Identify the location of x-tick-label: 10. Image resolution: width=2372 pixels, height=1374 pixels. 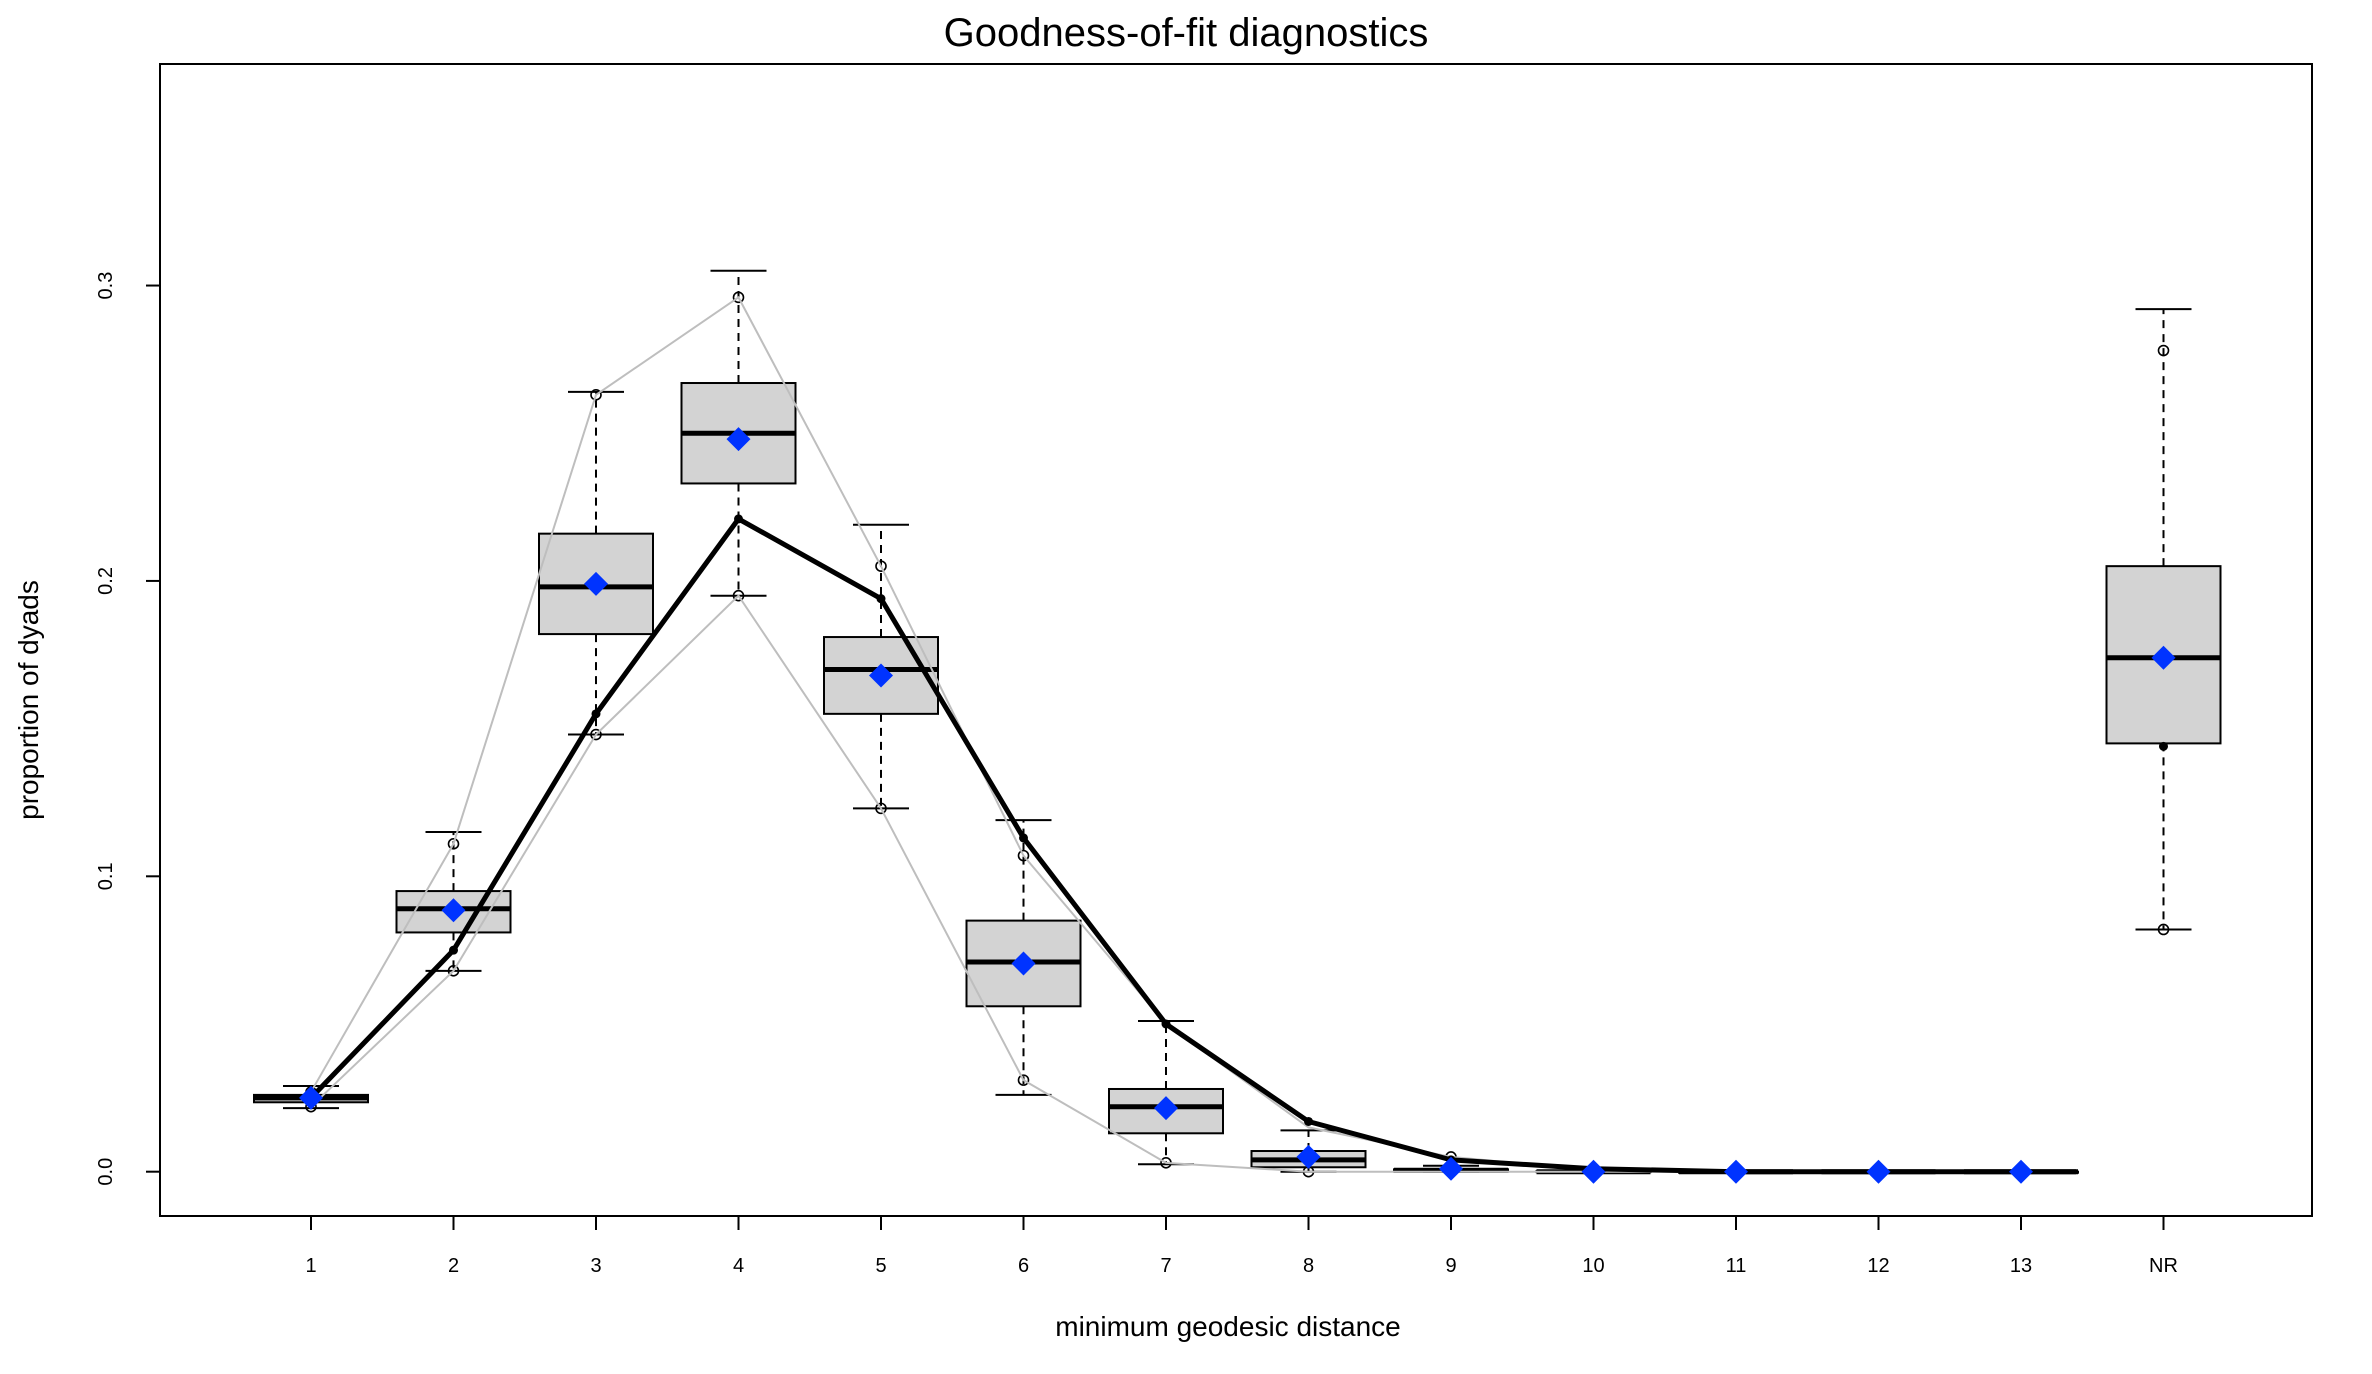
(1593, 1266).